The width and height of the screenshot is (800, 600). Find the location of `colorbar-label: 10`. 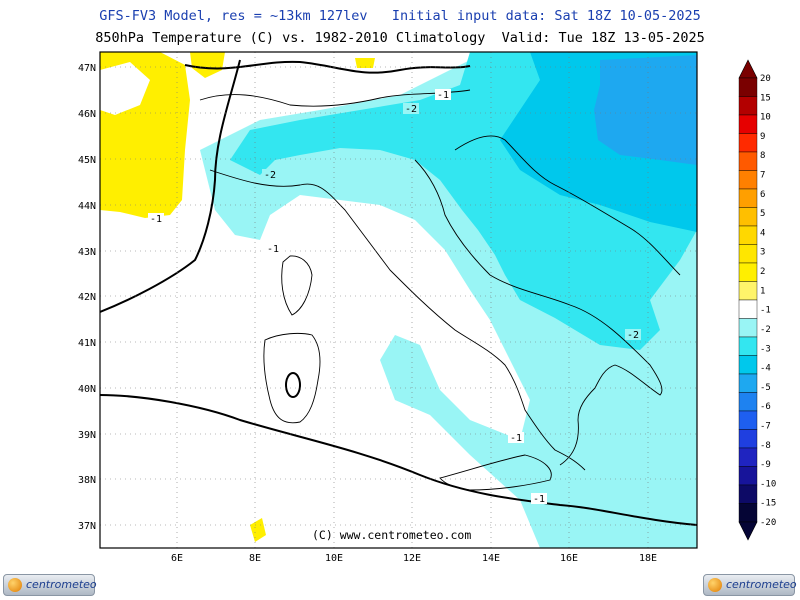

colorbar-label: 10 is located at coordinates (765, 118).